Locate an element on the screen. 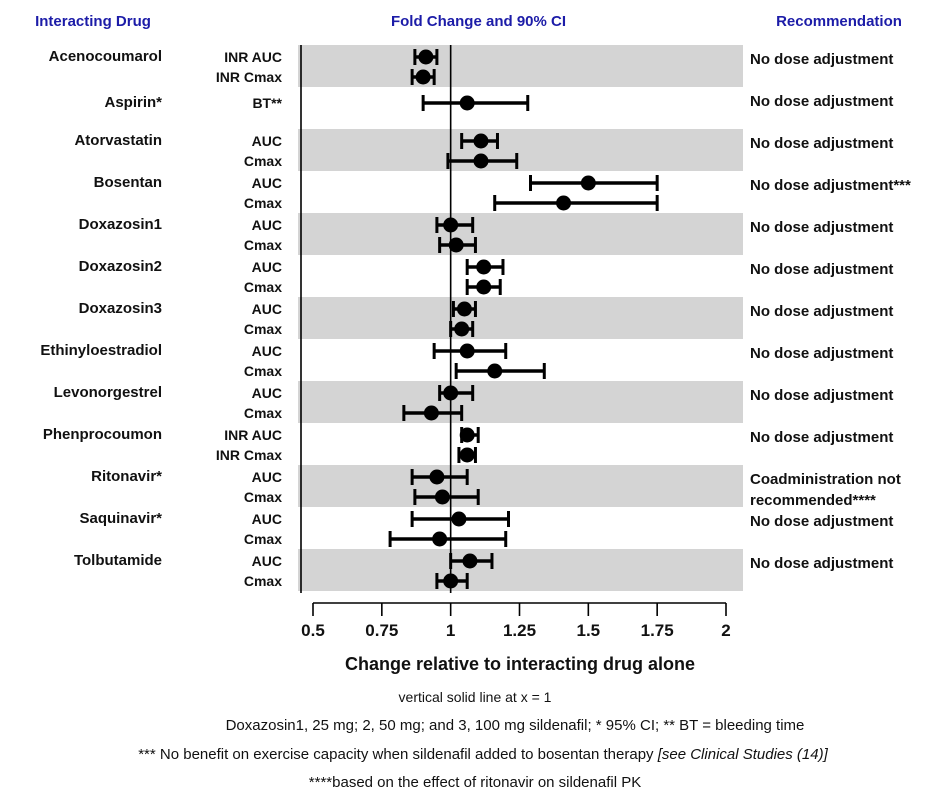 The image size is (950, 809). x-tick-label: 1 is located at coordinates (450, 630).